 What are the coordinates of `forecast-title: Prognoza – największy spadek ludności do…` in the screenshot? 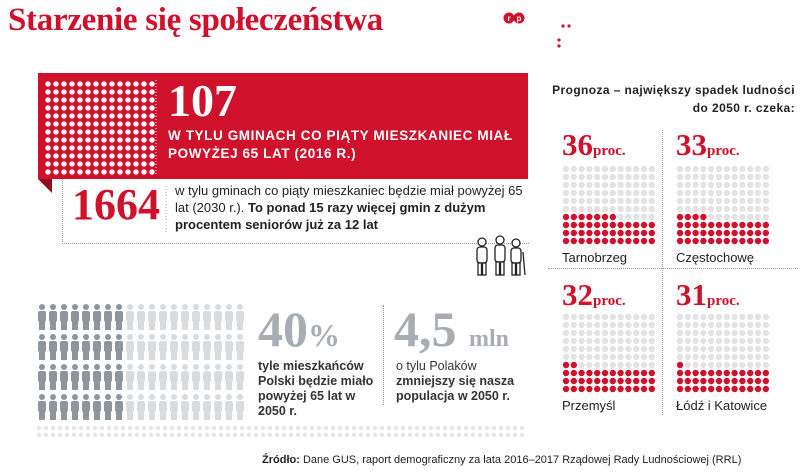 It's located at (673, 99).